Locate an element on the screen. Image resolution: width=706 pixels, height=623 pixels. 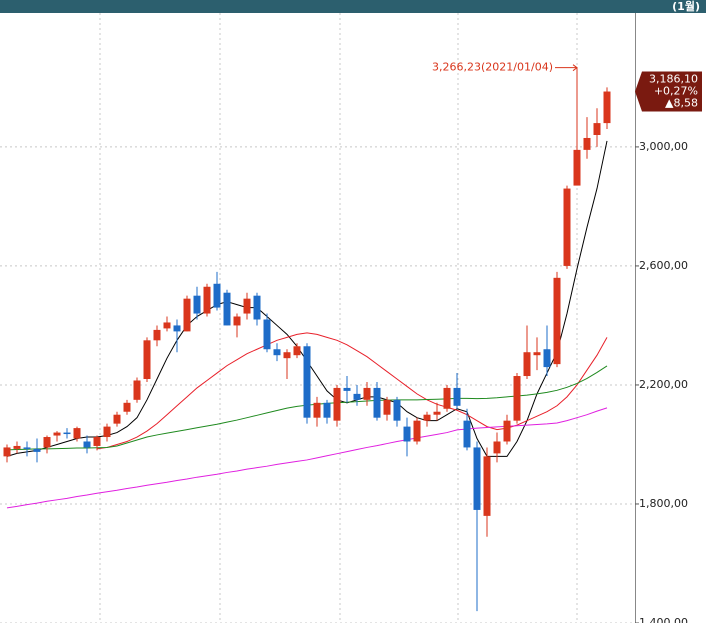
annotation-label: 3,266,23(2021/01/04) is located at coordinates (492, 67).